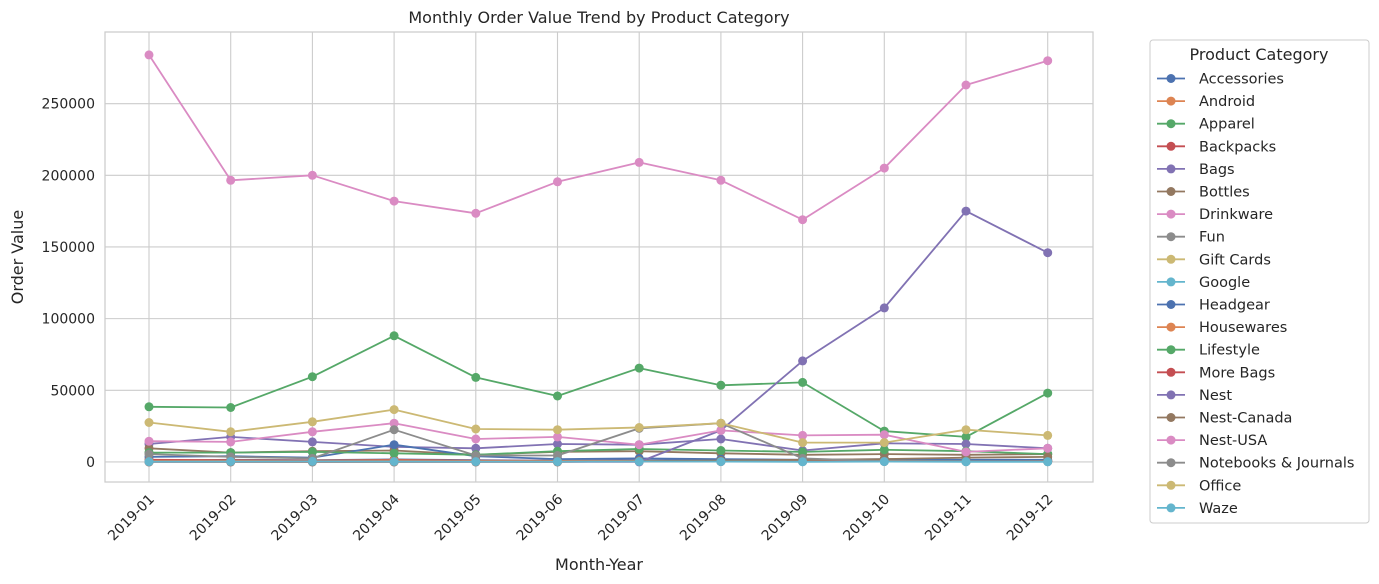  Describe the element at coordinates (621, 518) in the screenshot. I see `x-tick-label: 2019-07` at that location.